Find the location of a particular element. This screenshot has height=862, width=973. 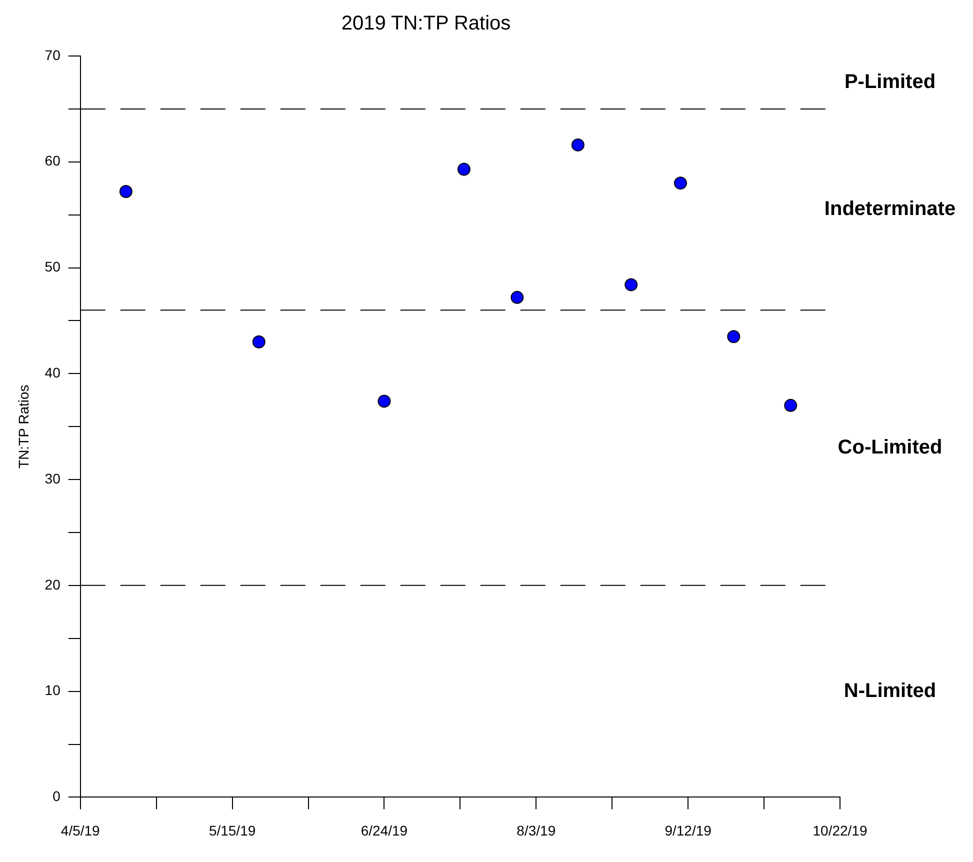

annotation: Co-Limited is located at coordinates (890, 447).